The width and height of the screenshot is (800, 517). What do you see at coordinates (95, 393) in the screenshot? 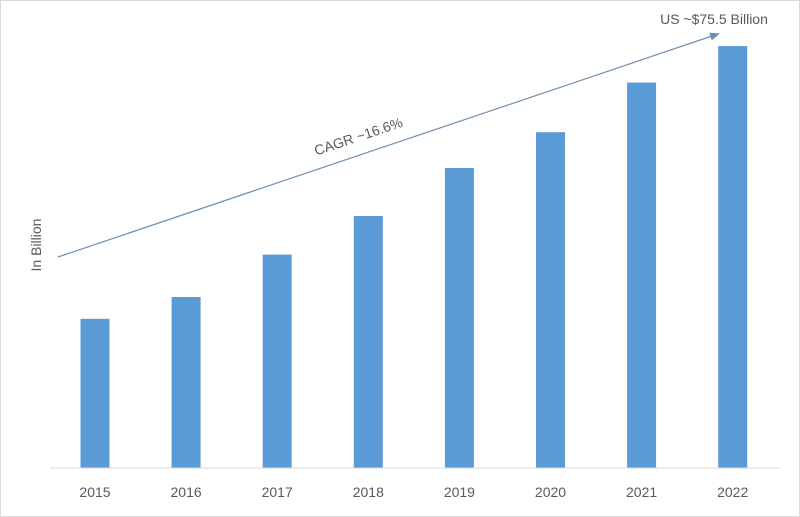
I see `bar-2015` at bounding box center [95, 393].